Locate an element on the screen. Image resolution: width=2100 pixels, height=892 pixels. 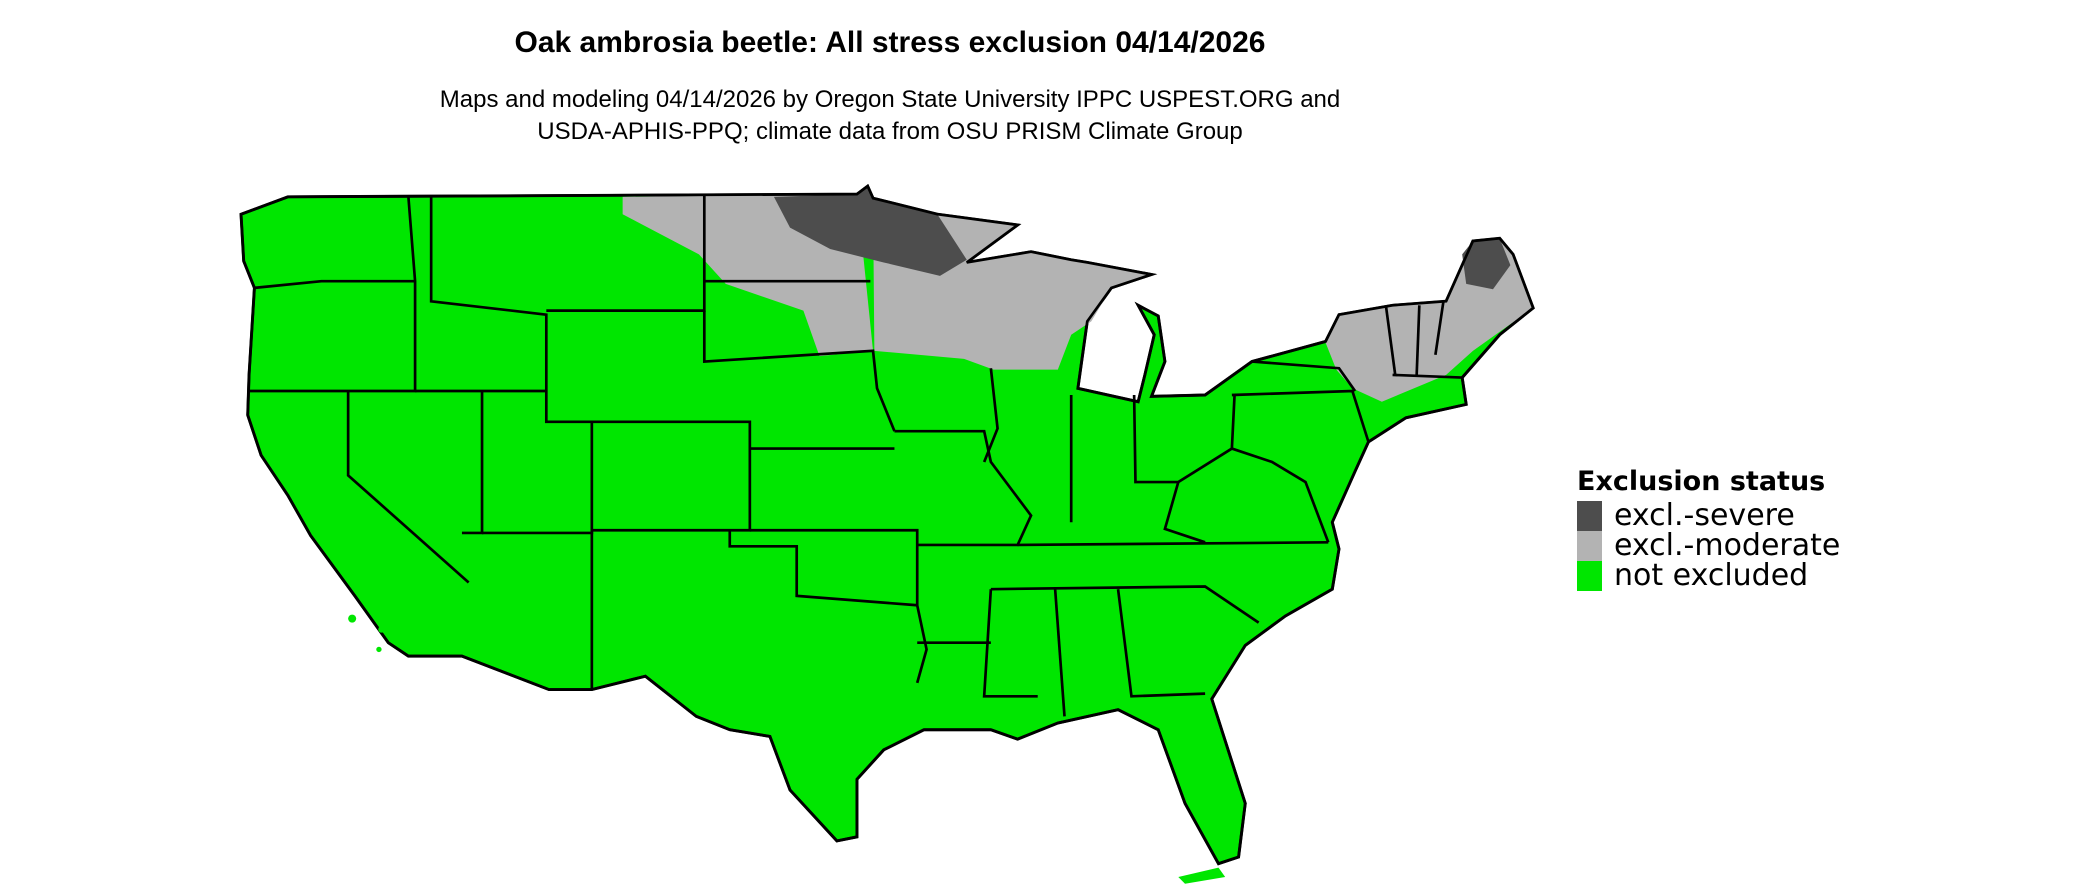
legend-swatch-severe is located at coordinates (1589, 516).